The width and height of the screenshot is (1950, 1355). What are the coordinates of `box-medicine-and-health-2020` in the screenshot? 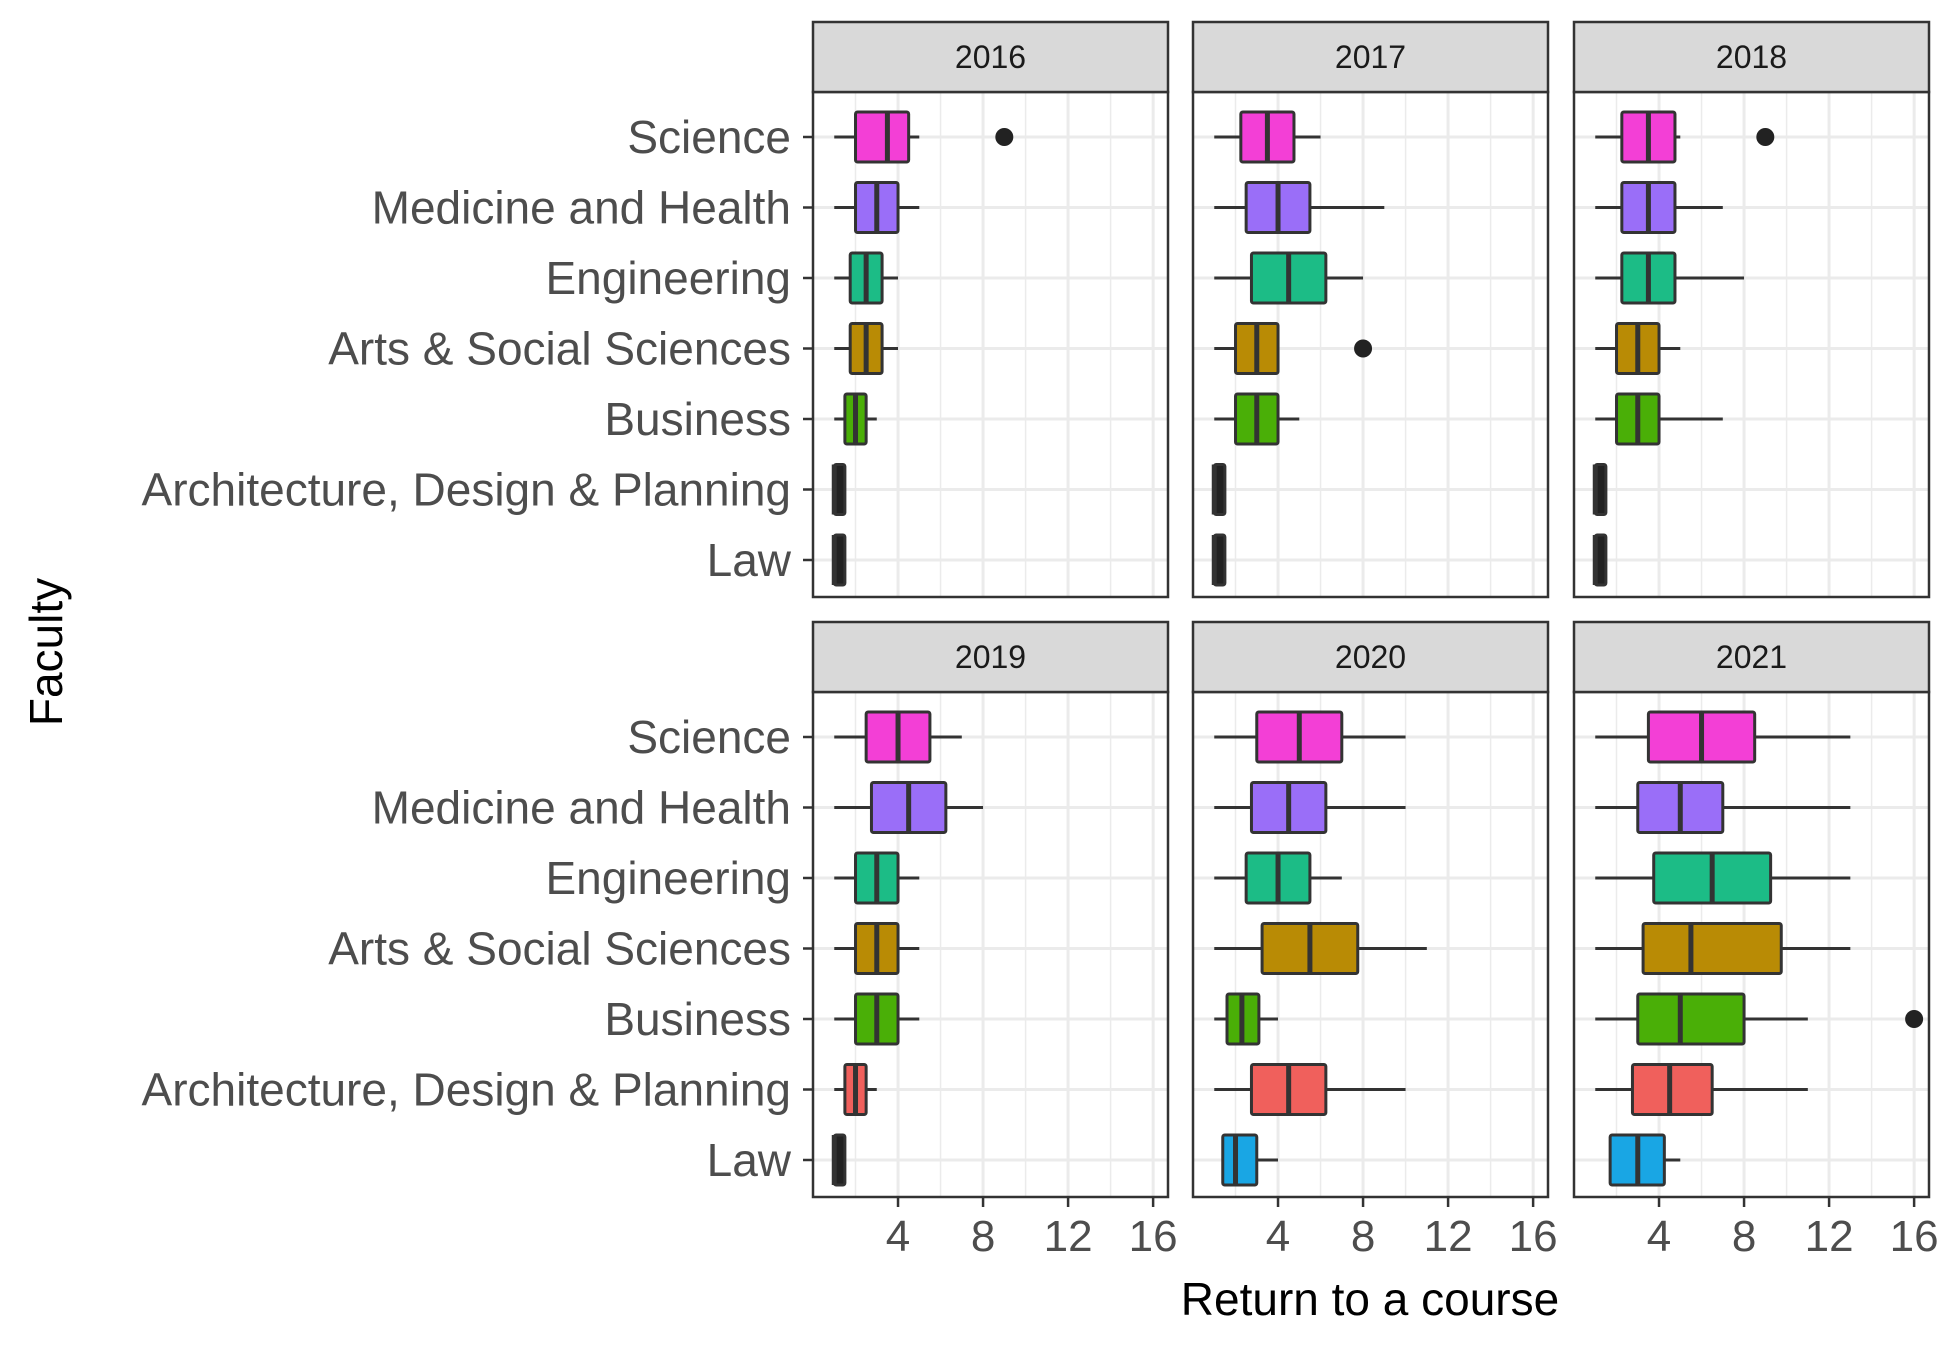 It's located at (1310, 807).